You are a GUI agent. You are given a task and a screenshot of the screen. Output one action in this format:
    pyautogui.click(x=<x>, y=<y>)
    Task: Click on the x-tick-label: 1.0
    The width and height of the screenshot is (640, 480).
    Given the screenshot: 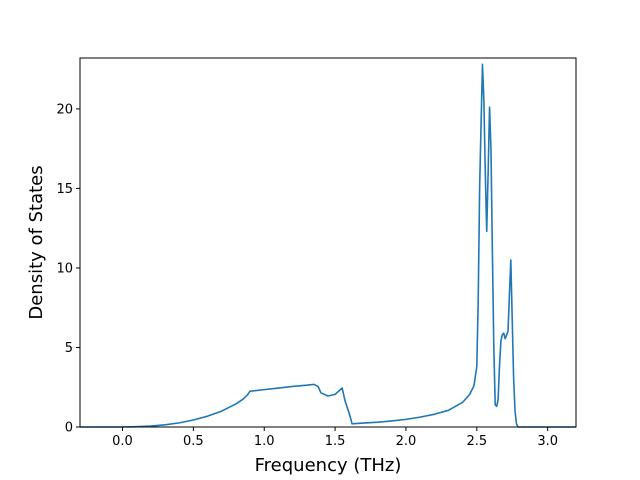 What is the action you would take?
    pyautogui.click(x=264, y=441)
    